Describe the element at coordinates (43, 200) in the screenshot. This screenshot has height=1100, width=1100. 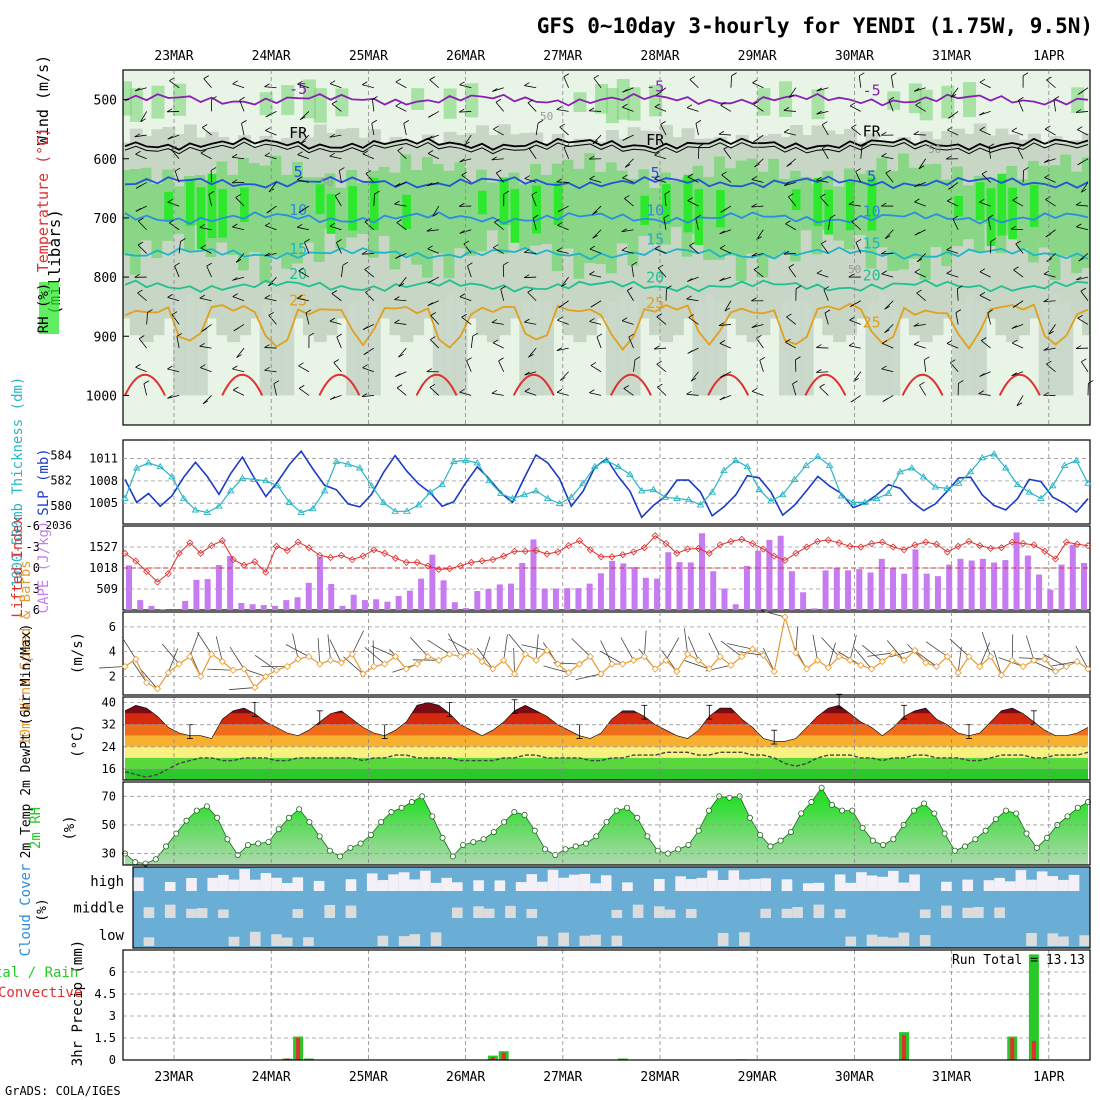
I see `temperature-label: Temperature (°C)` at that location.